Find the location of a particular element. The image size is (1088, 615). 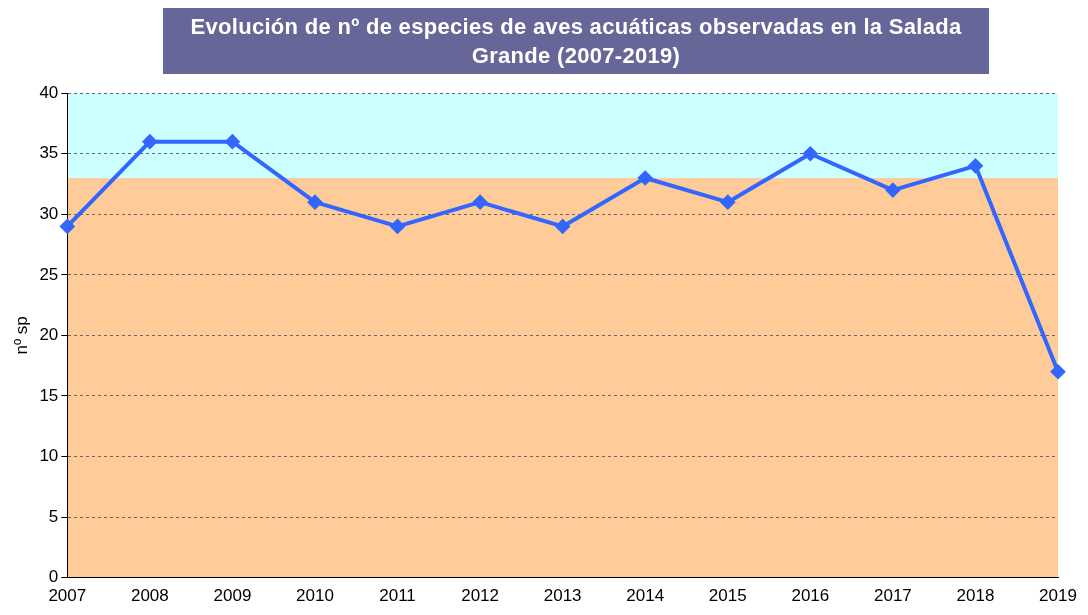

x-tick-label: 2014 is located at coordinates (645, 596).